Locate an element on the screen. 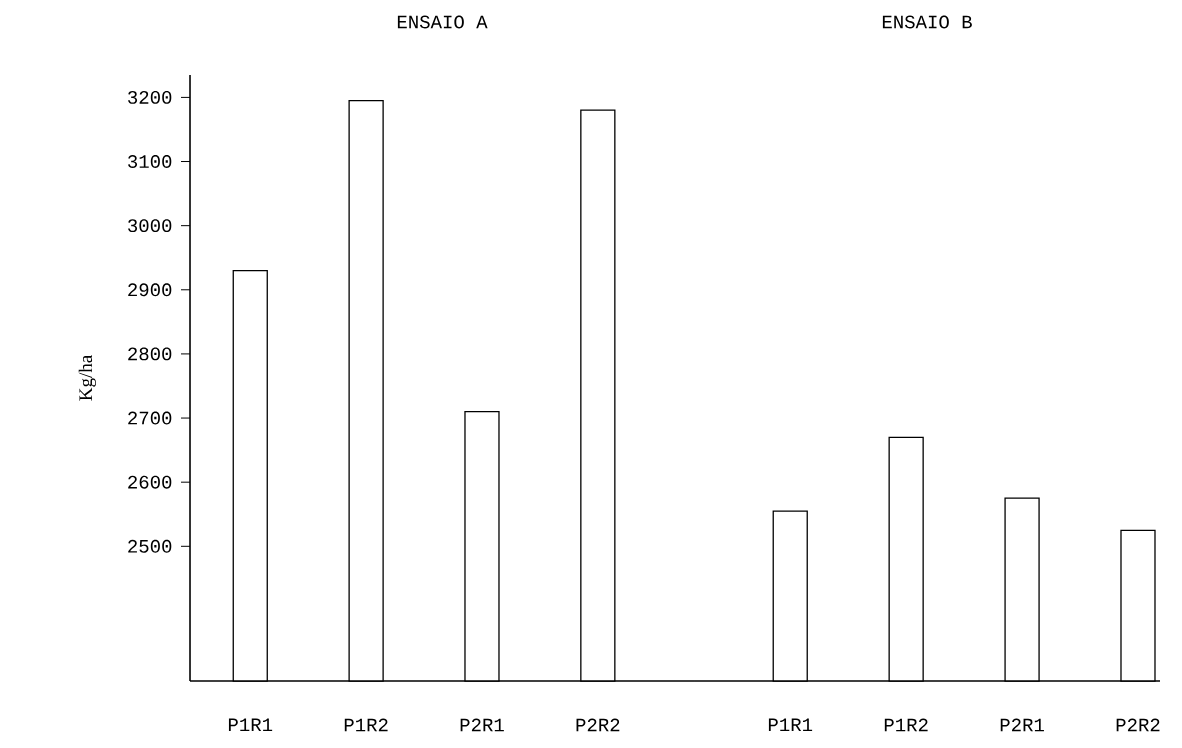  chart-title: ENSAIO A is located at coordinates (442, 22).